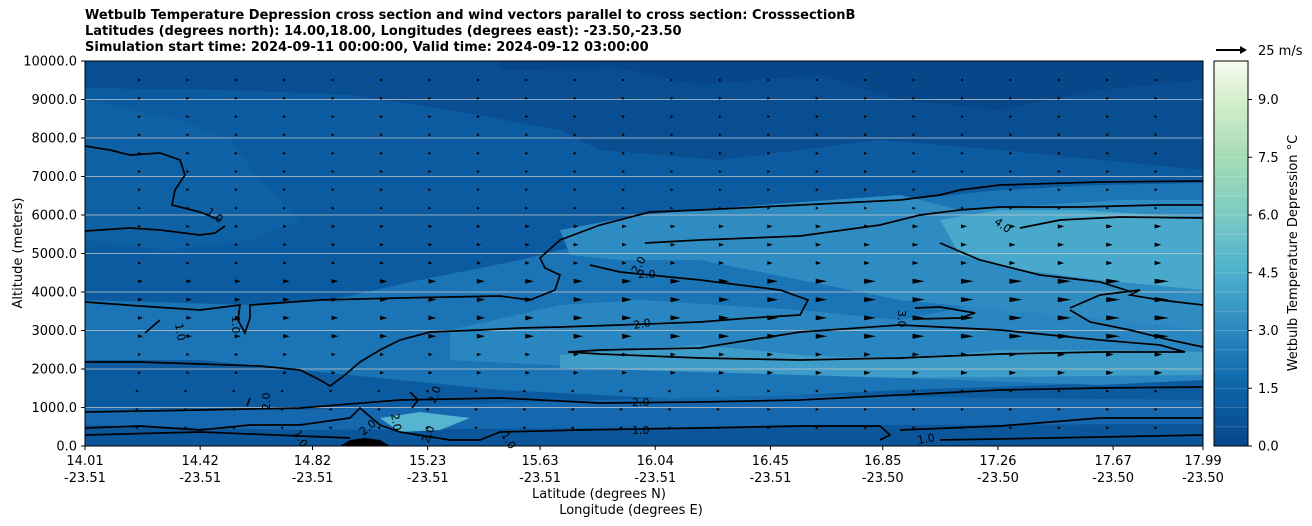 This screenshot has height=526, width=1312. I want to click on y-tick-label: 10000.0, so click(50, 62).